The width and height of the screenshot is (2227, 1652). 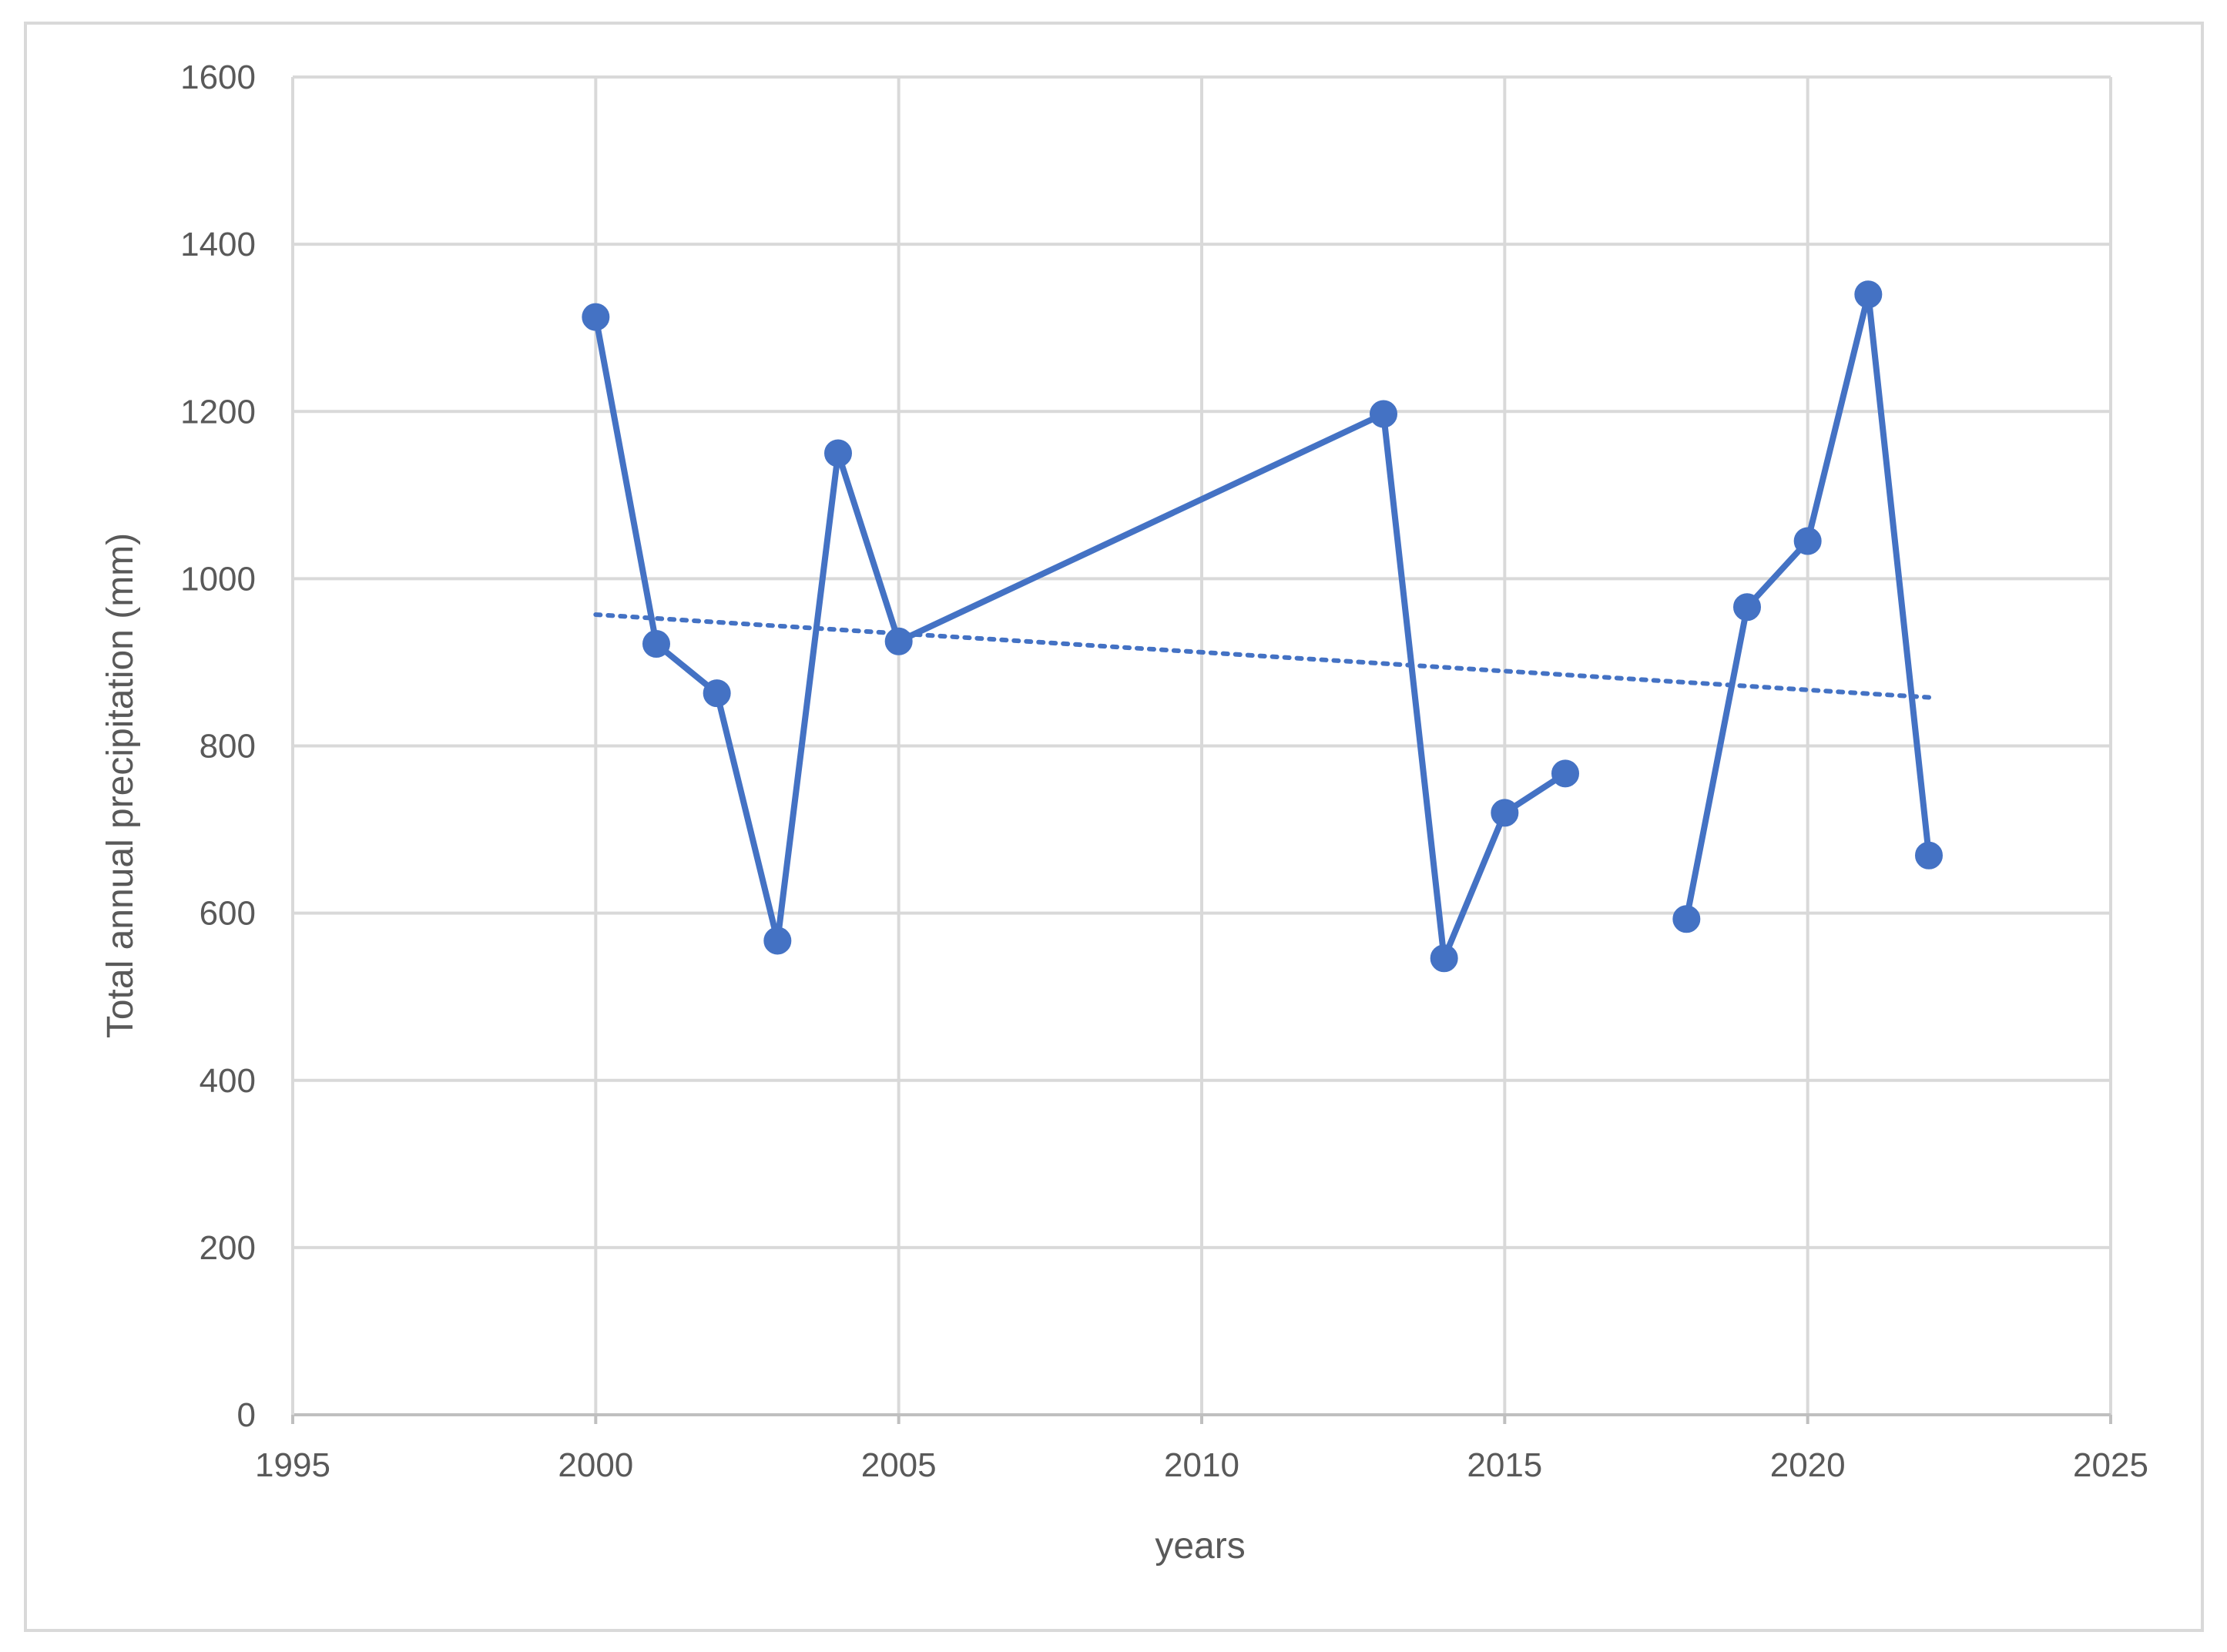 What do you see at coordinates (121, 785) in the screenshot?
I see `y-axis-title: Total annual precipitation (mm)` at bounding box center [121, 785].